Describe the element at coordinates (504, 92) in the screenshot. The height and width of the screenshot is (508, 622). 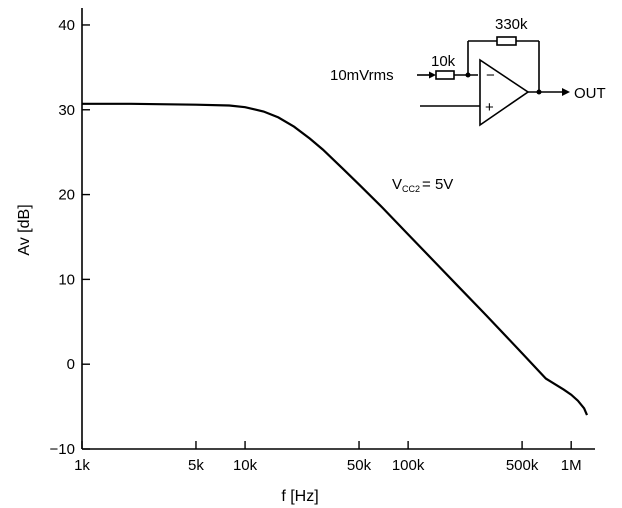
I see `op-amp-triangle` at that location.